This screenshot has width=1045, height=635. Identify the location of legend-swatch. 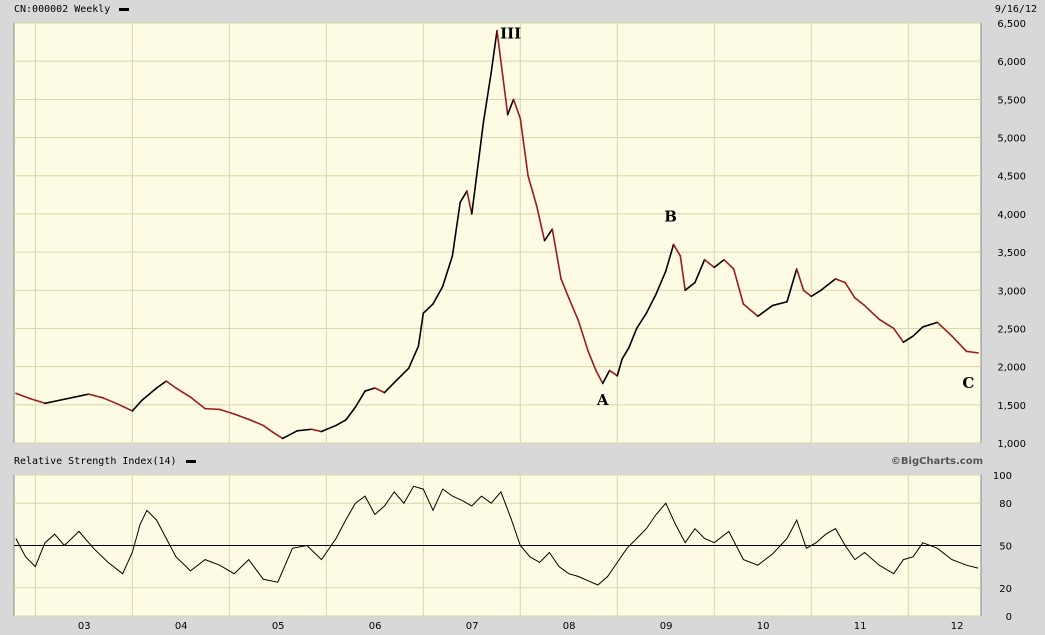
(124, 9).